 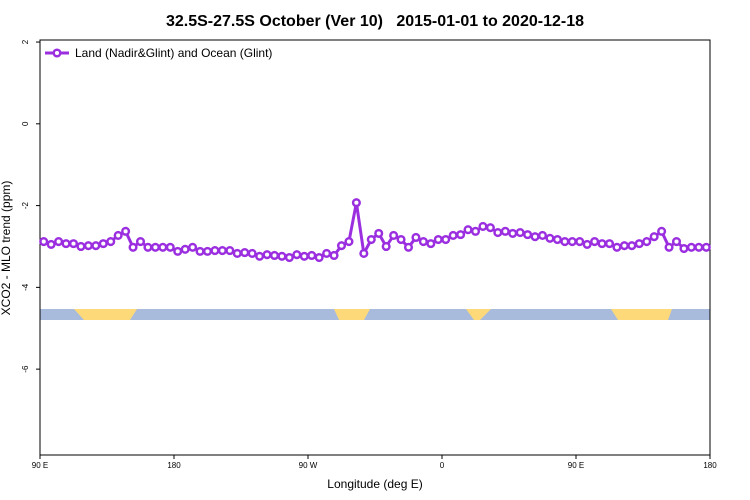 What do you see at coordinates (25, 205) in the screenshot?
I see `y-tick-label: -2` at bounding box center [25, 205].